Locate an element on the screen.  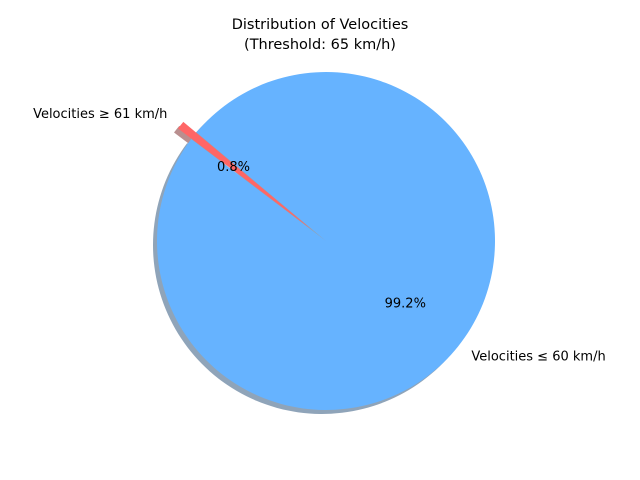
slice-2-label: Velocities ≤ 60 km/h is located at coordinates (538, 356).